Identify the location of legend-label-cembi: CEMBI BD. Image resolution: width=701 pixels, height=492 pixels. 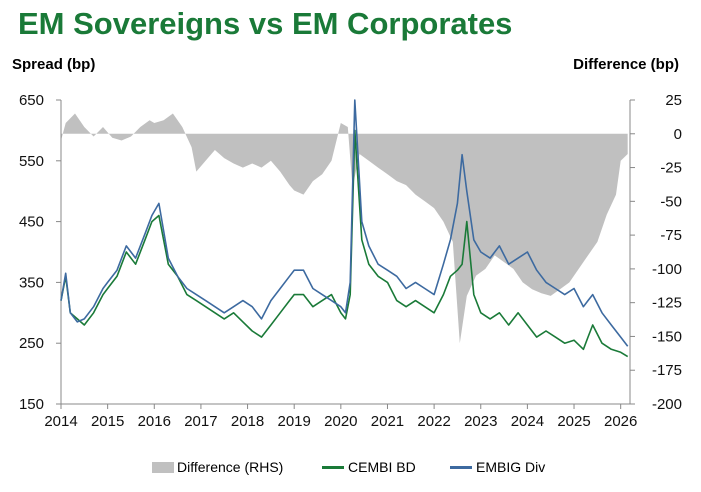
(382, 467).